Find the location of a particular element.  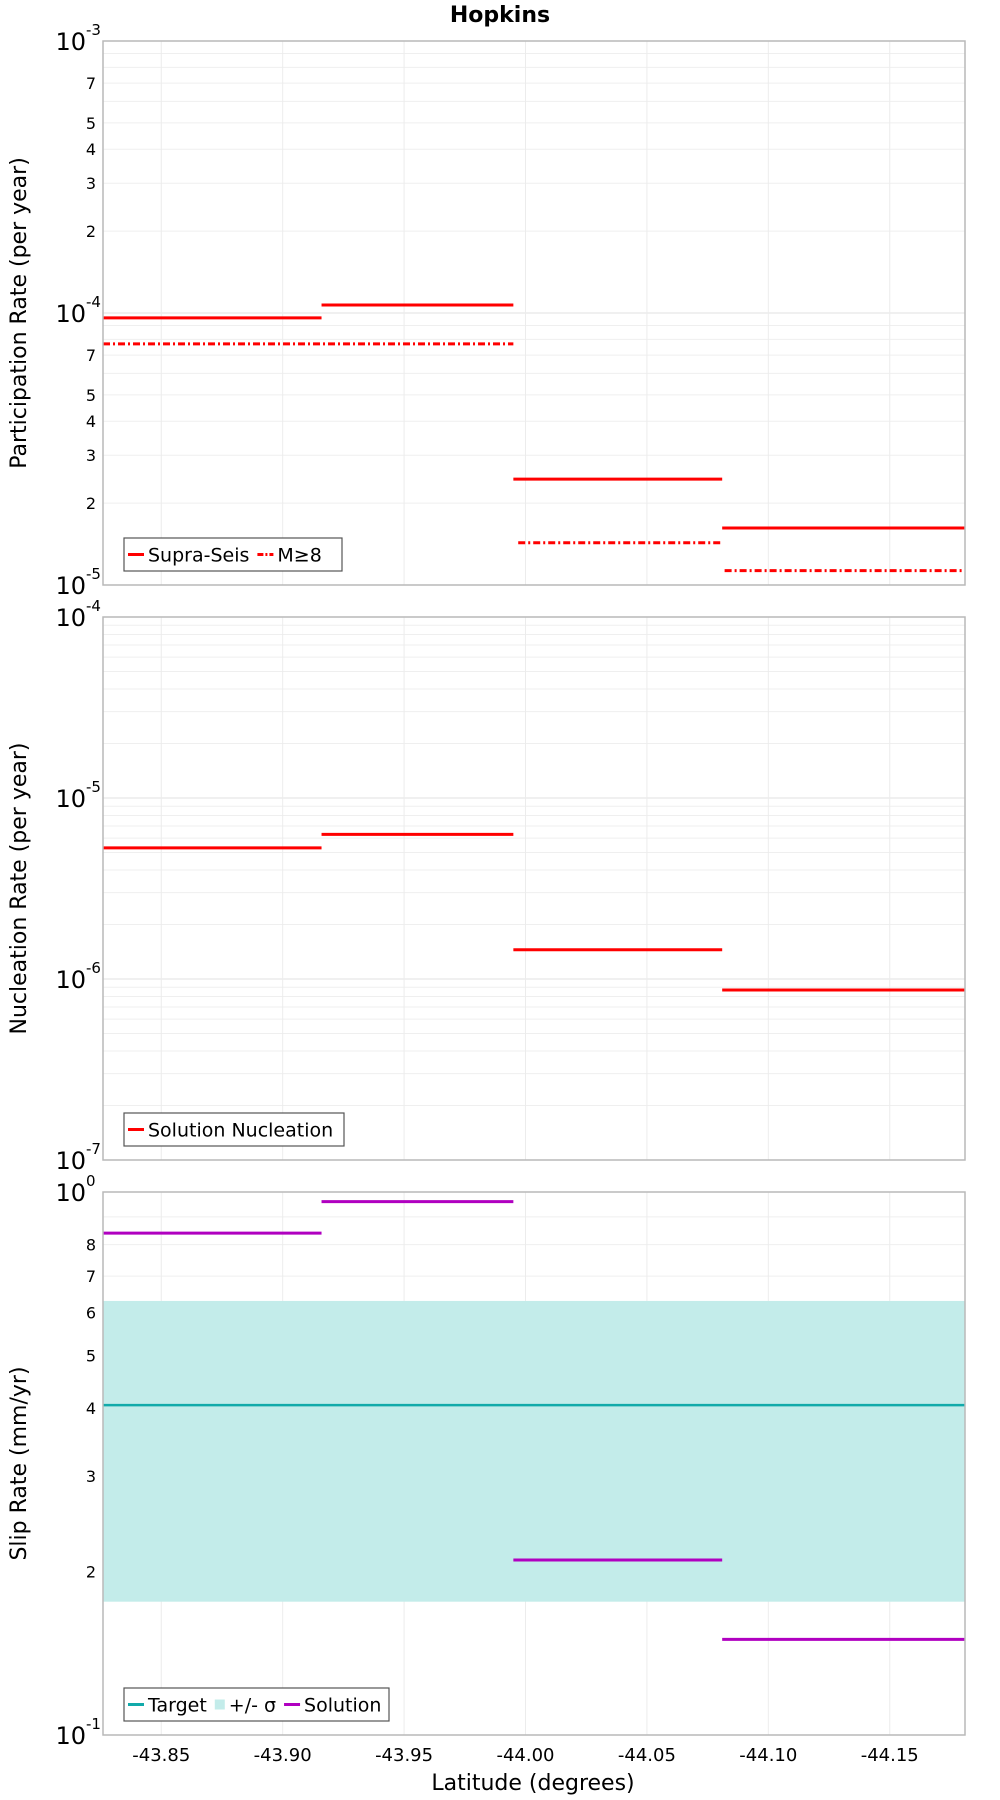

legend: Supra-Seis M≥8 is located at coordinates (233, 554).